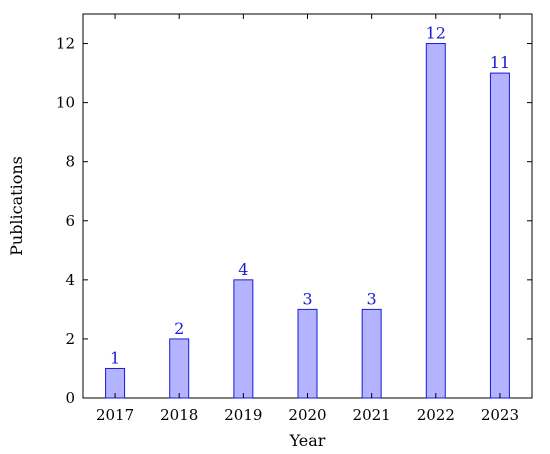  I want to click on y-tick-label-0: 0, so click(70, 398).